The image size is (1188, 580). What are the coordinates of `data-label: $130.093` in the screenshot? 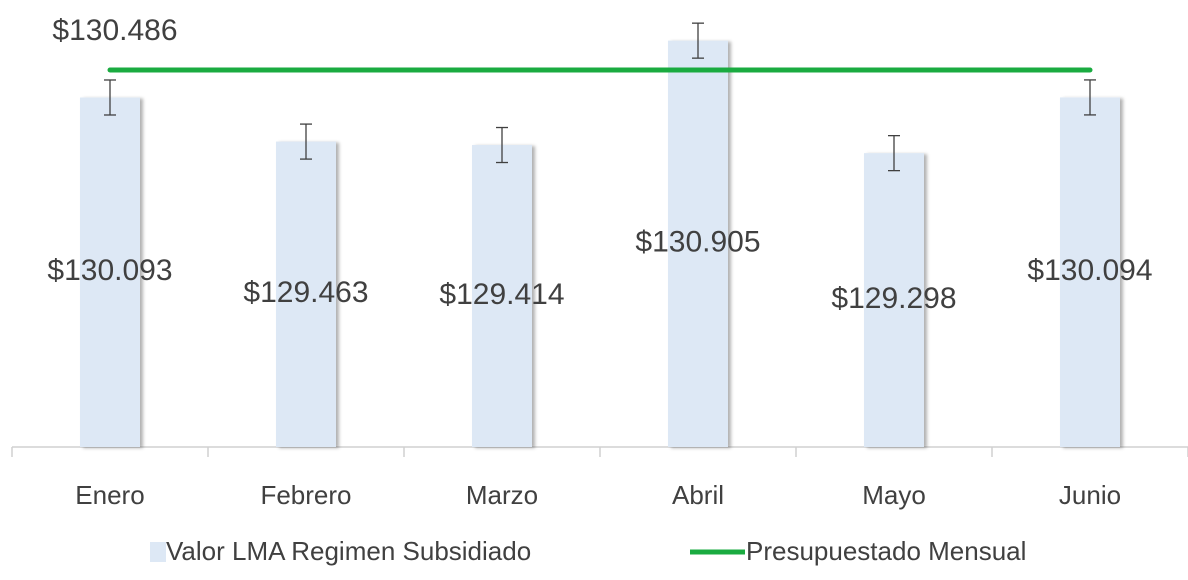 It's located at (109, 270).